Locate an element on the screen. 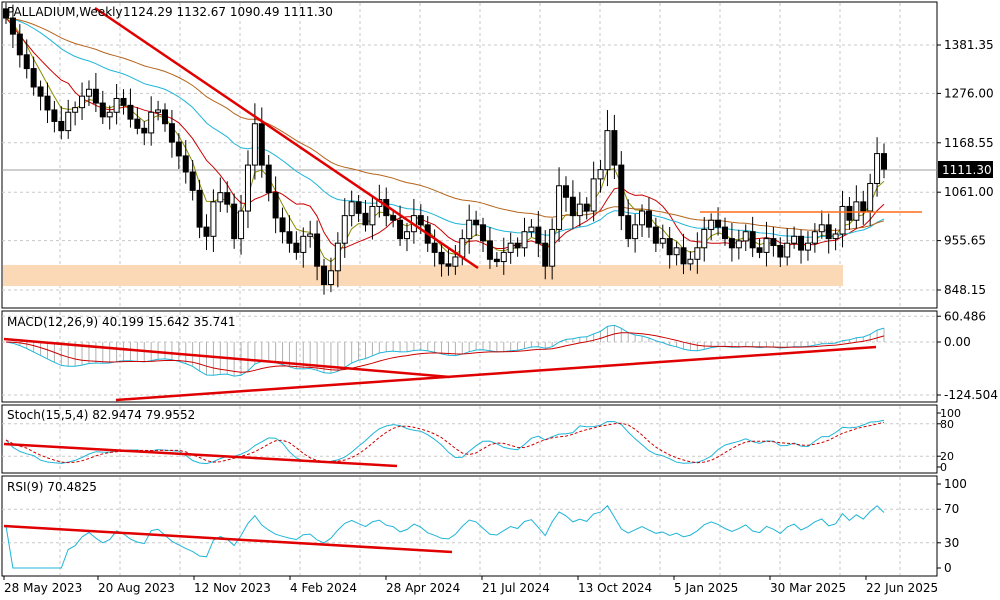  stoch-lines is located at coordinates (445, 442).